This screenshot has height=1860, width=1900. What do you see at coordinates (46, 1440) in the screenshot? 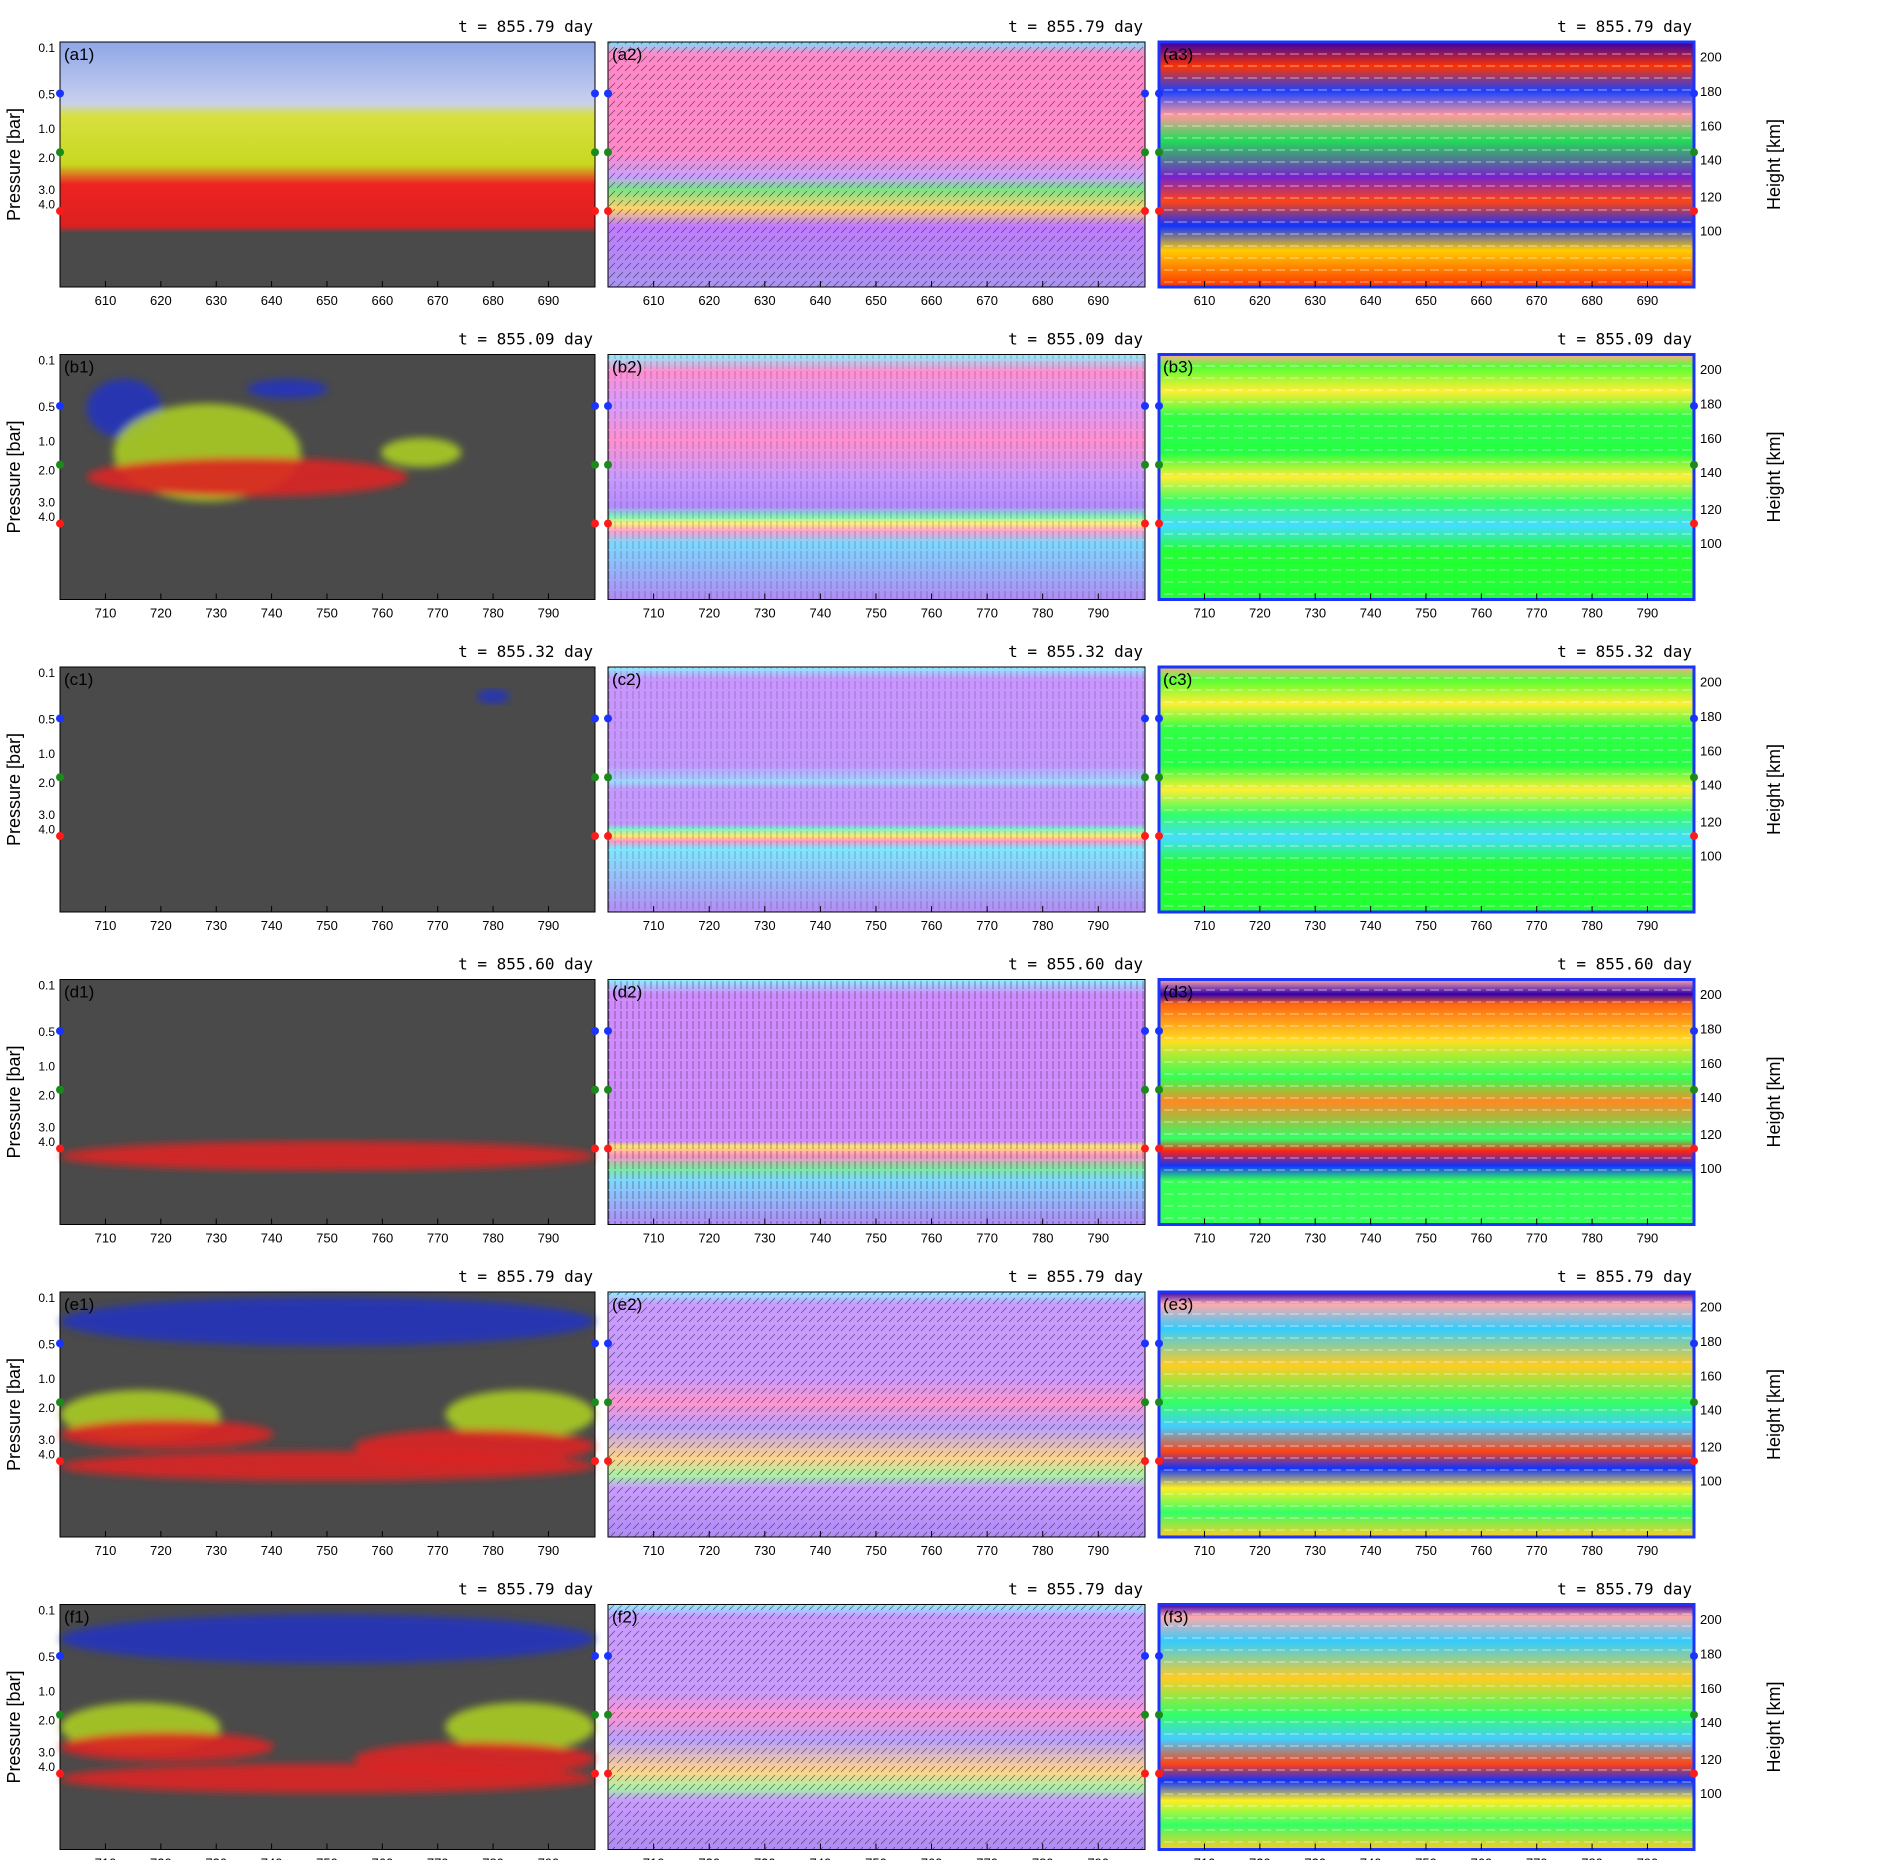
I see `pressure-tick-label: 3.0` at bounding box center [46, 1440].